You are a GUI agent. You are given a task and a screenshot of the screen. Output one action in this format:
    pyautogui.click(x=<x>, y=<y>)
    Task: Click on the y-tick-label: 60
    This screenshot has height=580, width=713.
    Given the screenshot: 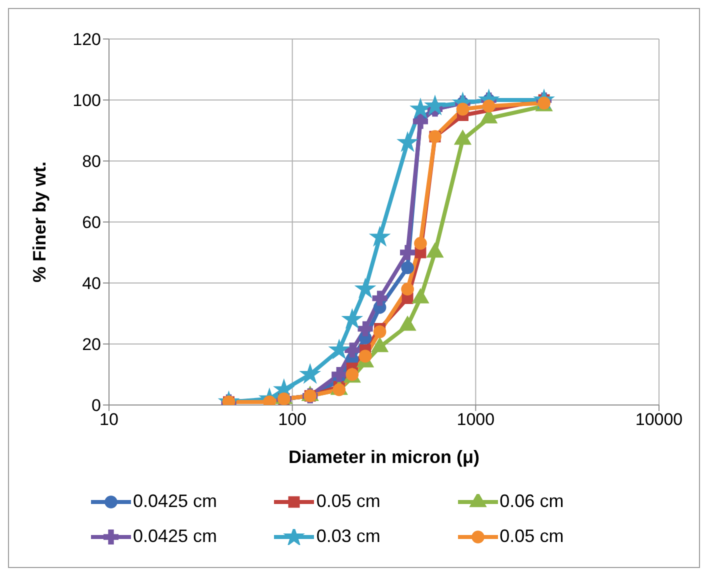 What is the action you would take?
    pyautogui.click(x=91, y=222)
    